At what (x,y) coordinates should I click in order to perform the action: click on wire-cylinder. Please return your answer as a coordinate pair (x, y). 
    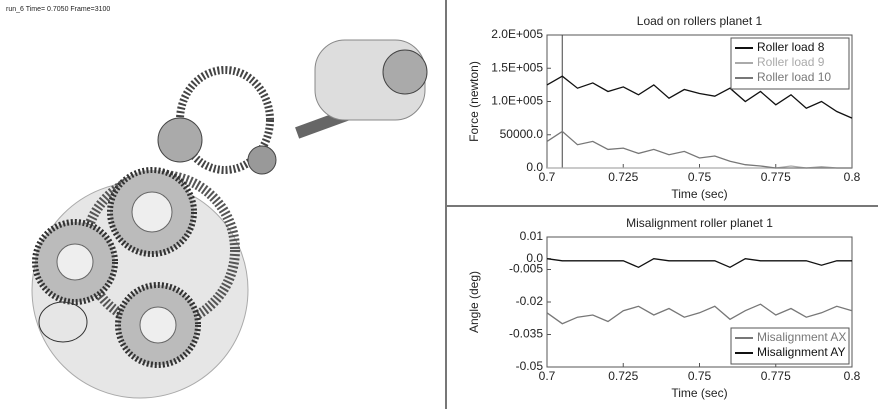
    Looking at the image, I should click on (63, 322).